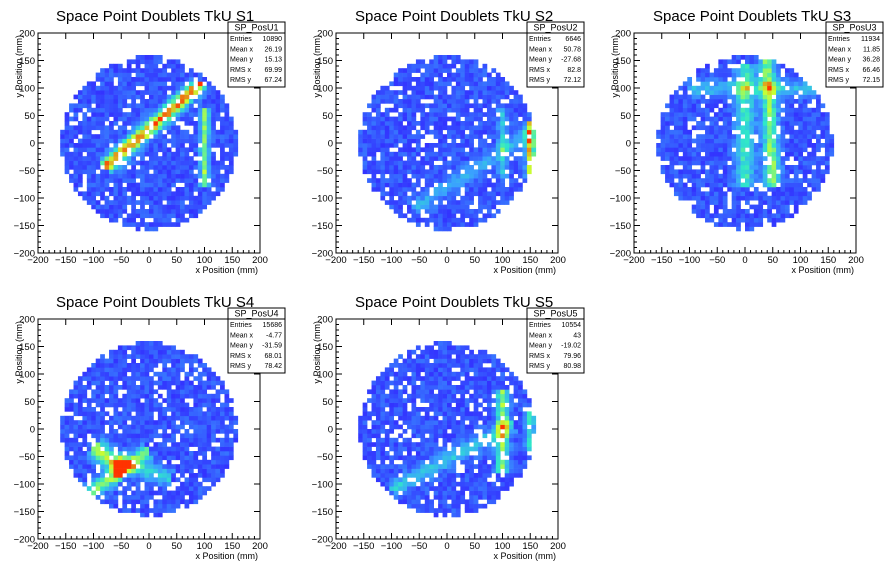 The image size is (896, 572). I want to click on stats-value: 67.24, so click(273, 80).